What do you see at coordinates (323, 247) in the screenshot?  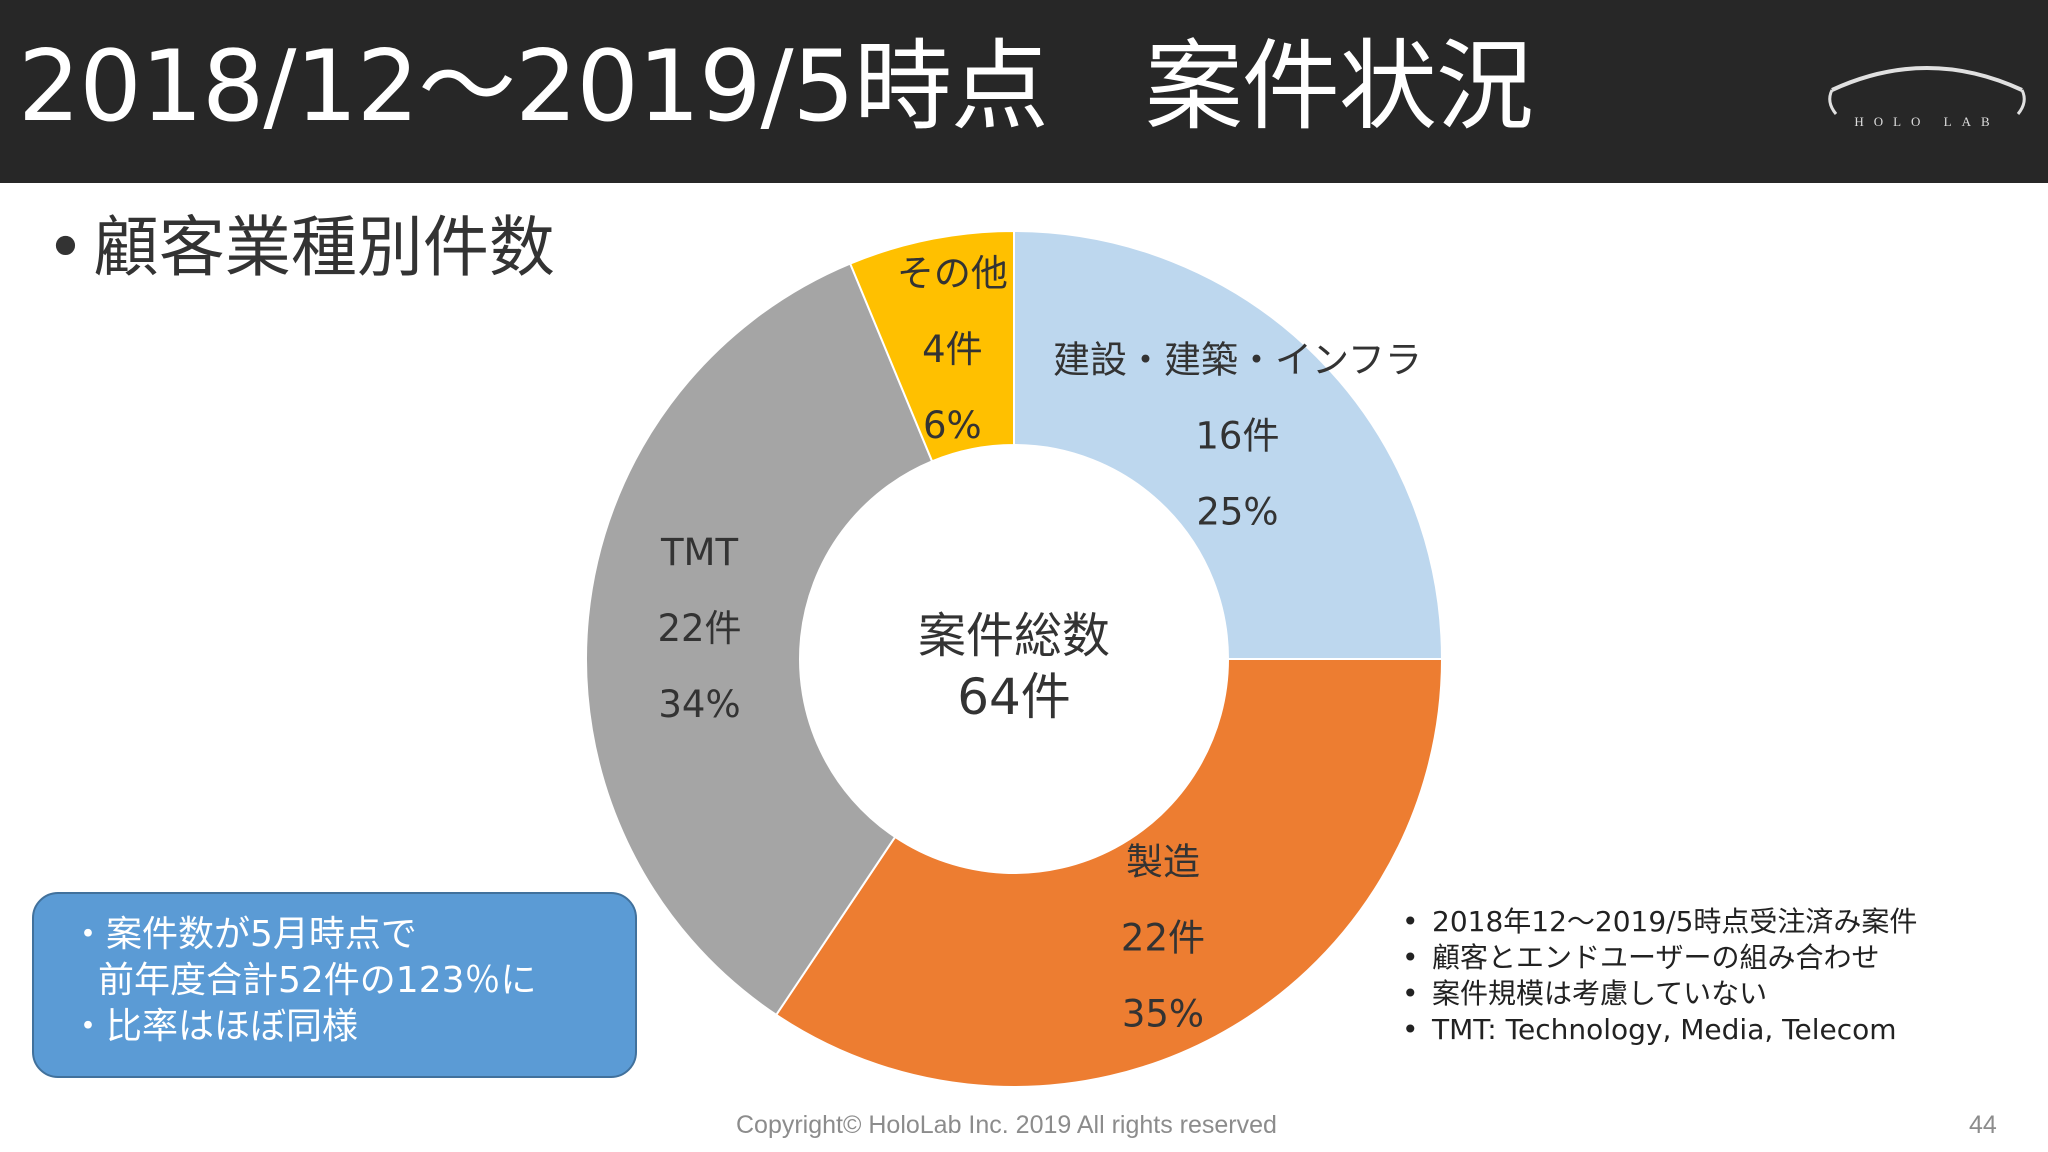 I see `section-heading-text: 顧客業種別件数` at bounding box center [323, 247].